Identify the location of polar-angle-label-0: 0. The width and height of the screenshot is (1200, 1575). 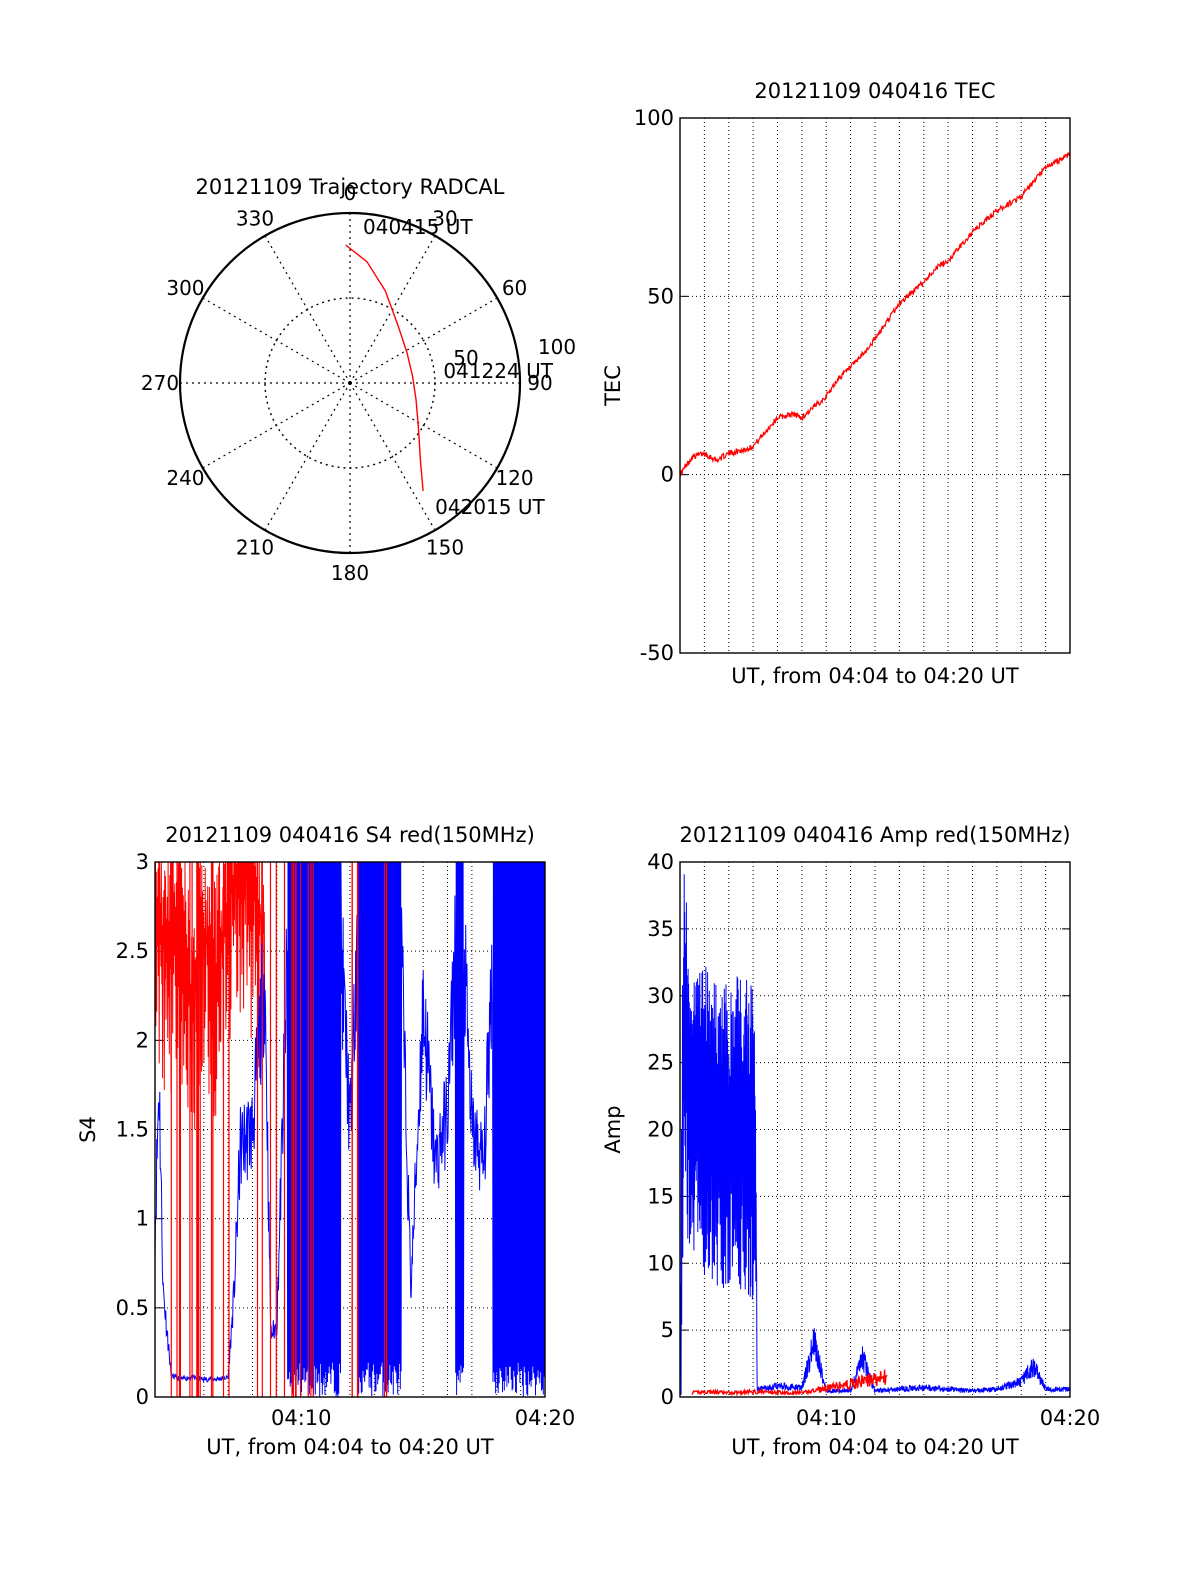
(350, 193).